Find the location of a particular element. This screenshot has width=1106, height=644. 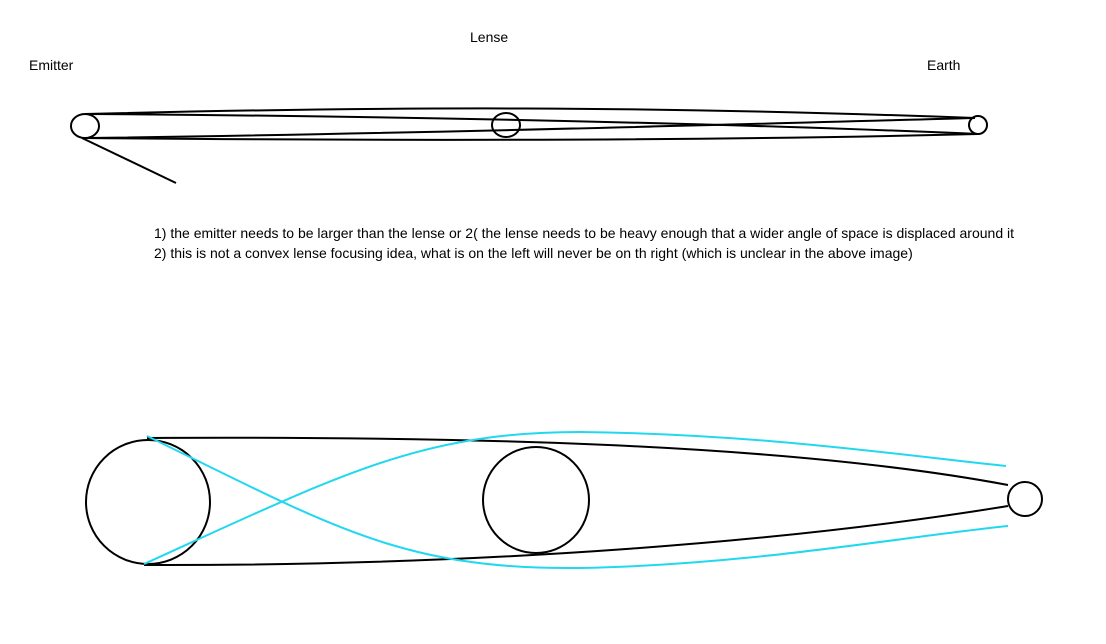

top-emitter-tail is located at coordinates (129, 160).